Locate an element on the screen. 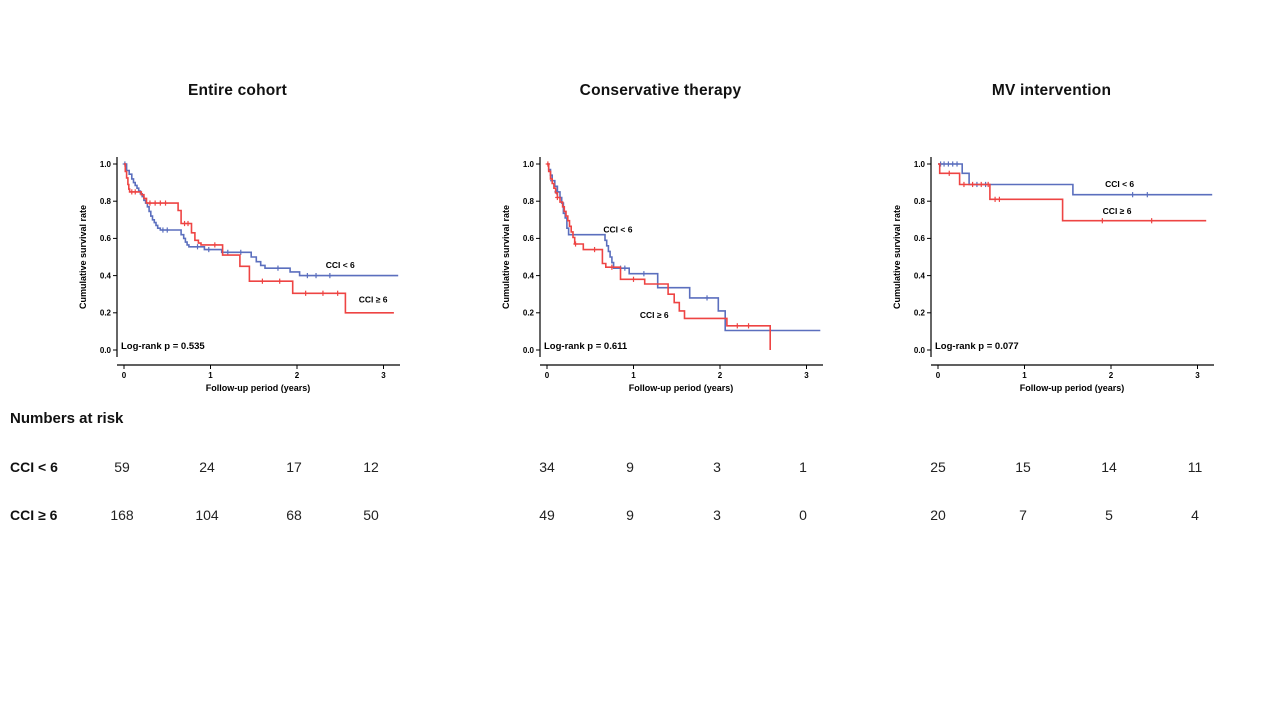  risk-count: 34 is located at coordinates (547, 467).